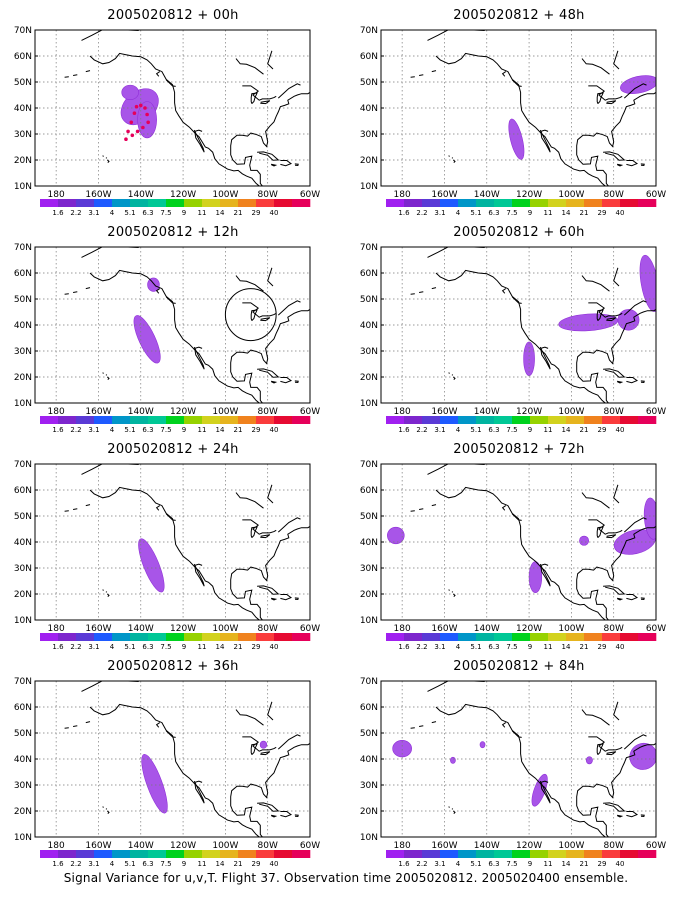 This screenshot has width=692, height=900. I want to click on panel-title: 2005020812 + 84h, so click(519, 666).